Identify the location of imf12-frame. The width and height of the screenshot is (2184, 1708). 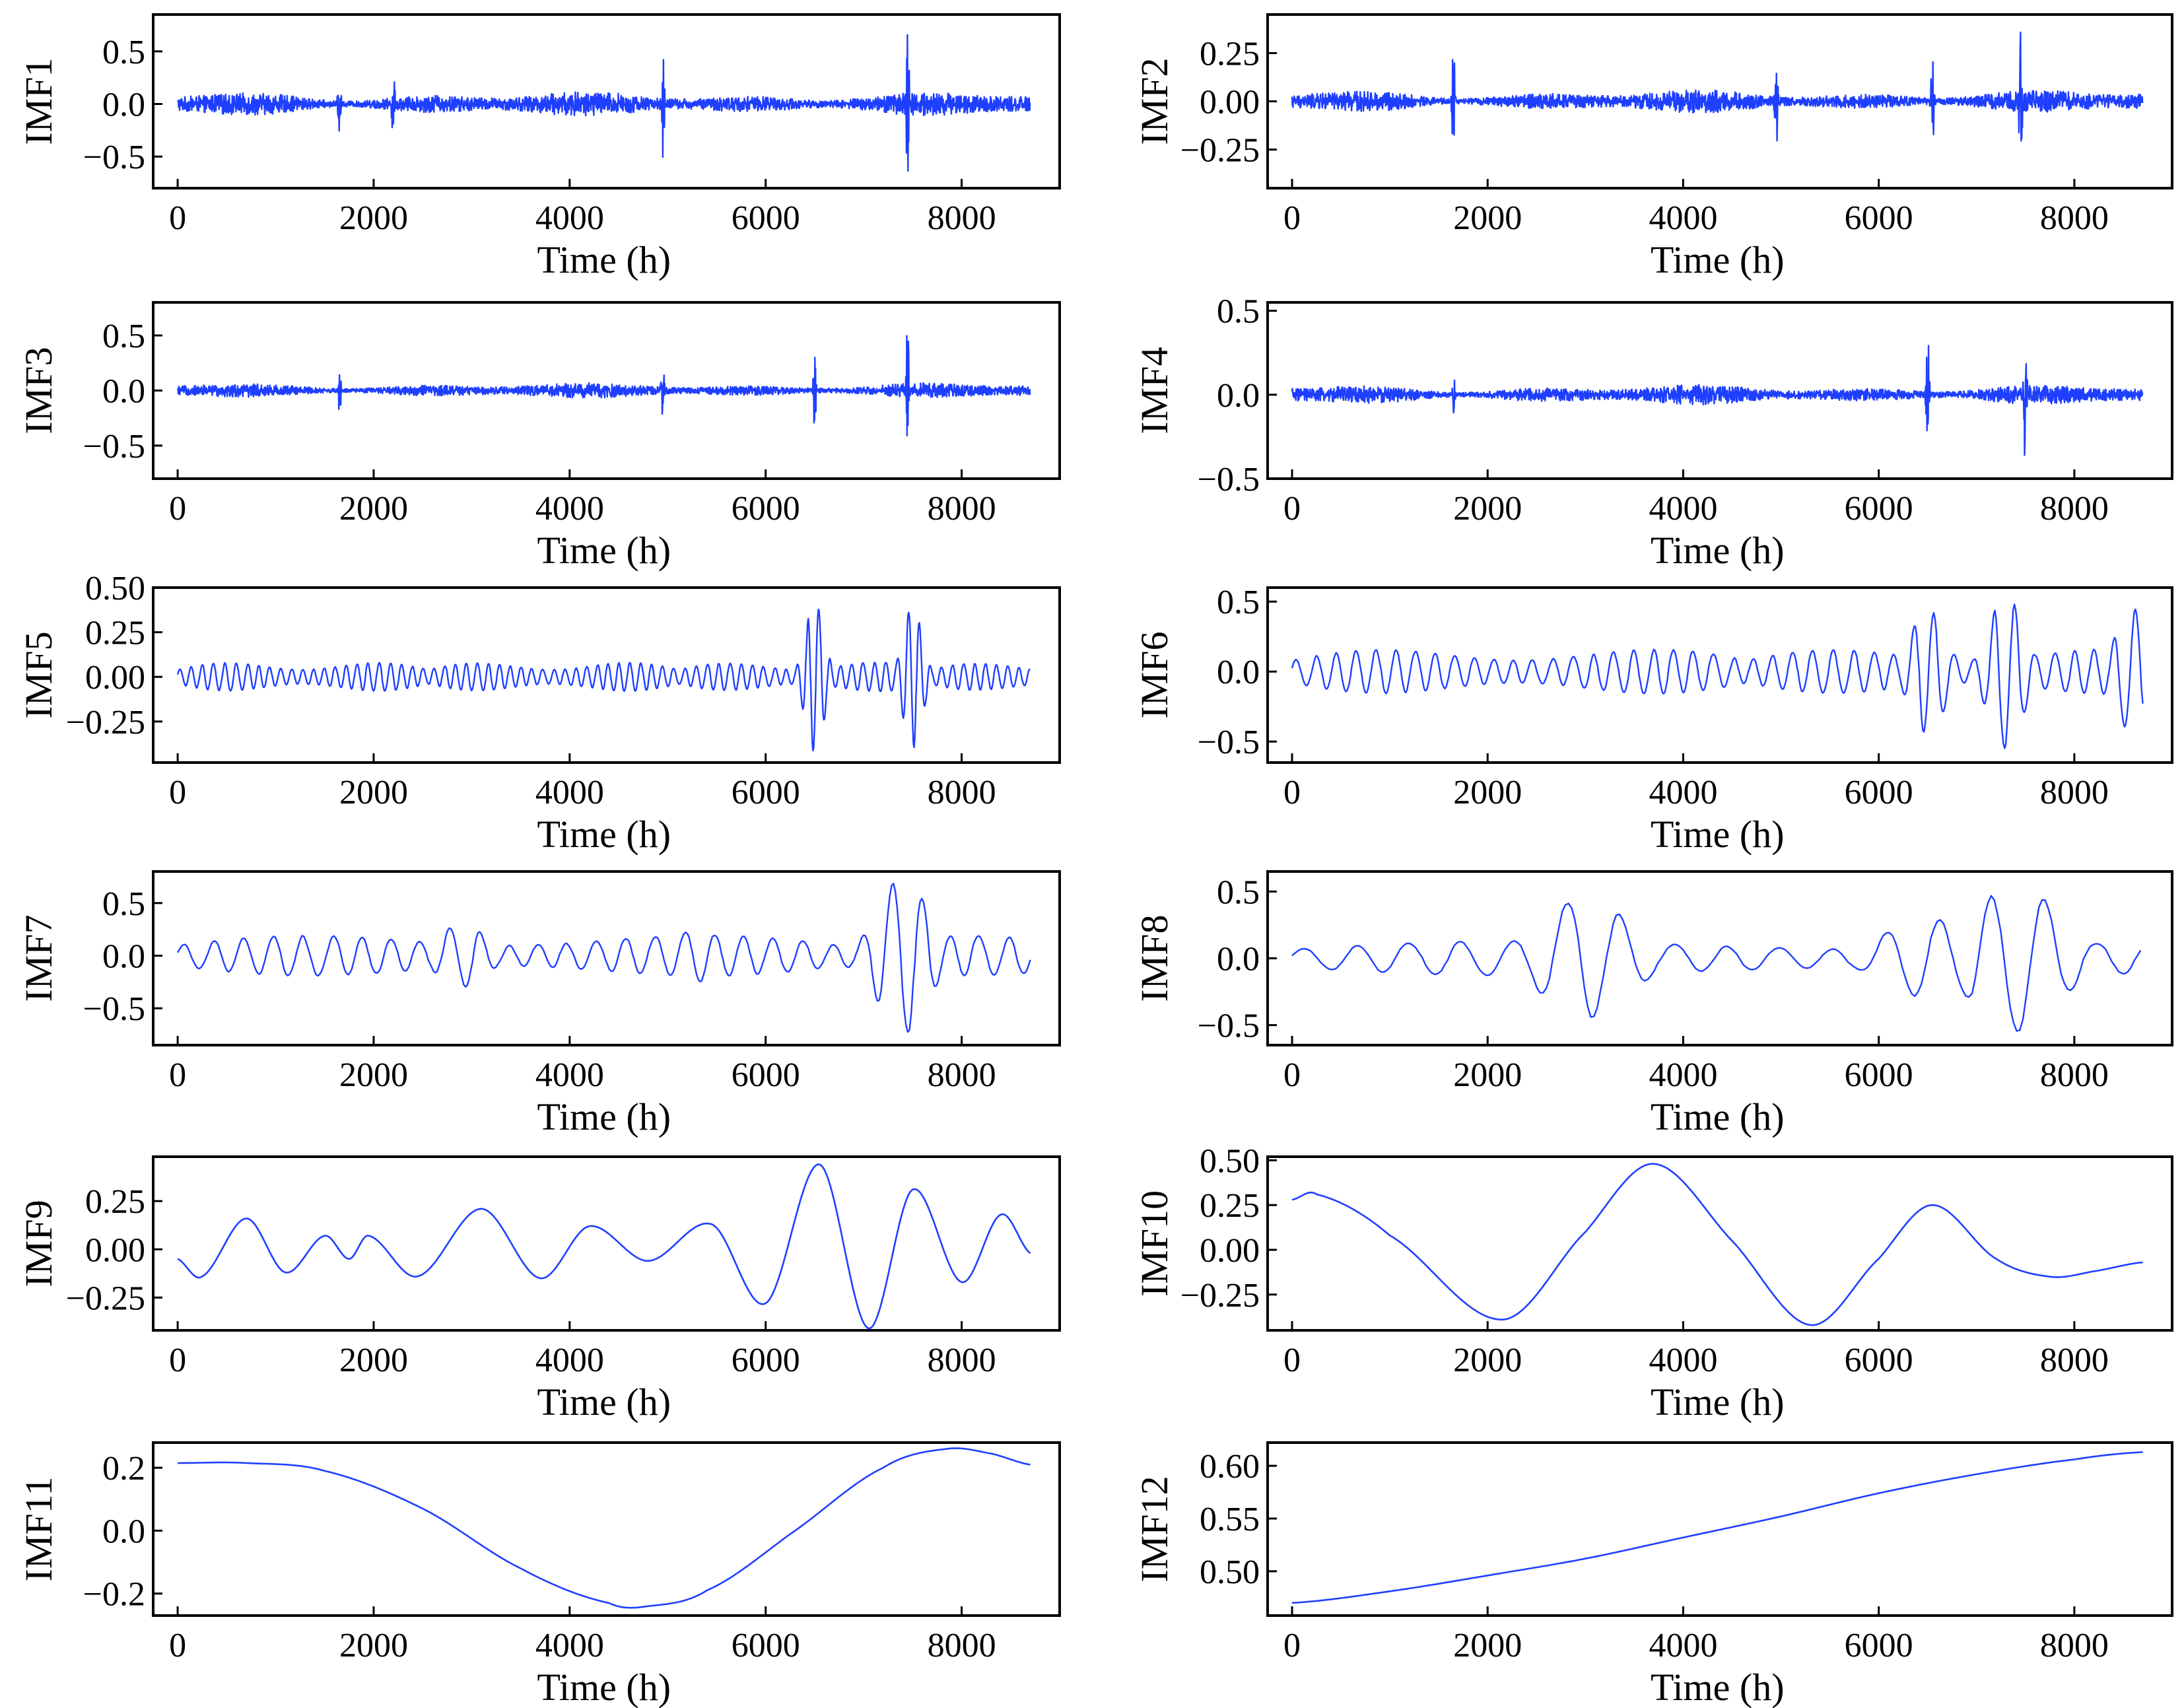
(1719, 1529).